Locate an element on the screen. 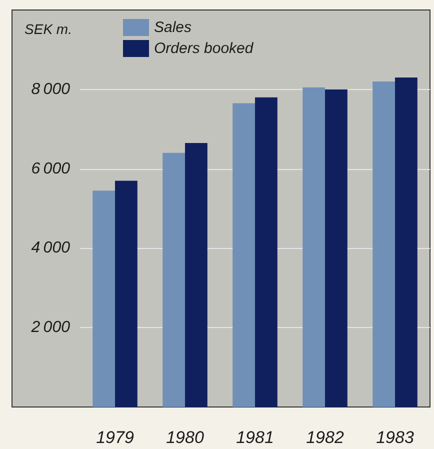 This screenshot has height=449, width=434. x-tick-label: 1979 is located at coordinates (115, 437).